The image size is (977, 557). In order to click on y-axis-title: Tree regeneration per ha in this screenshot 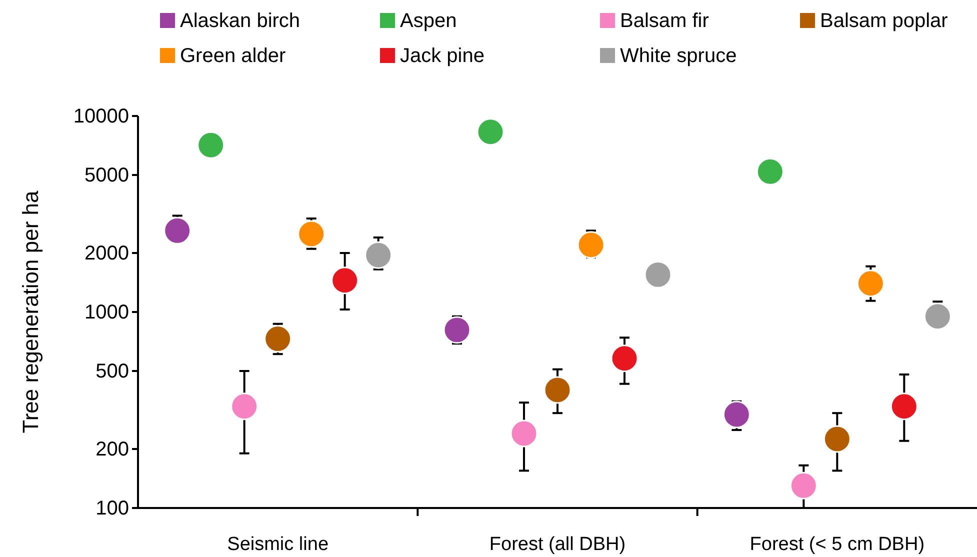, I will do `click(30, 312)`.